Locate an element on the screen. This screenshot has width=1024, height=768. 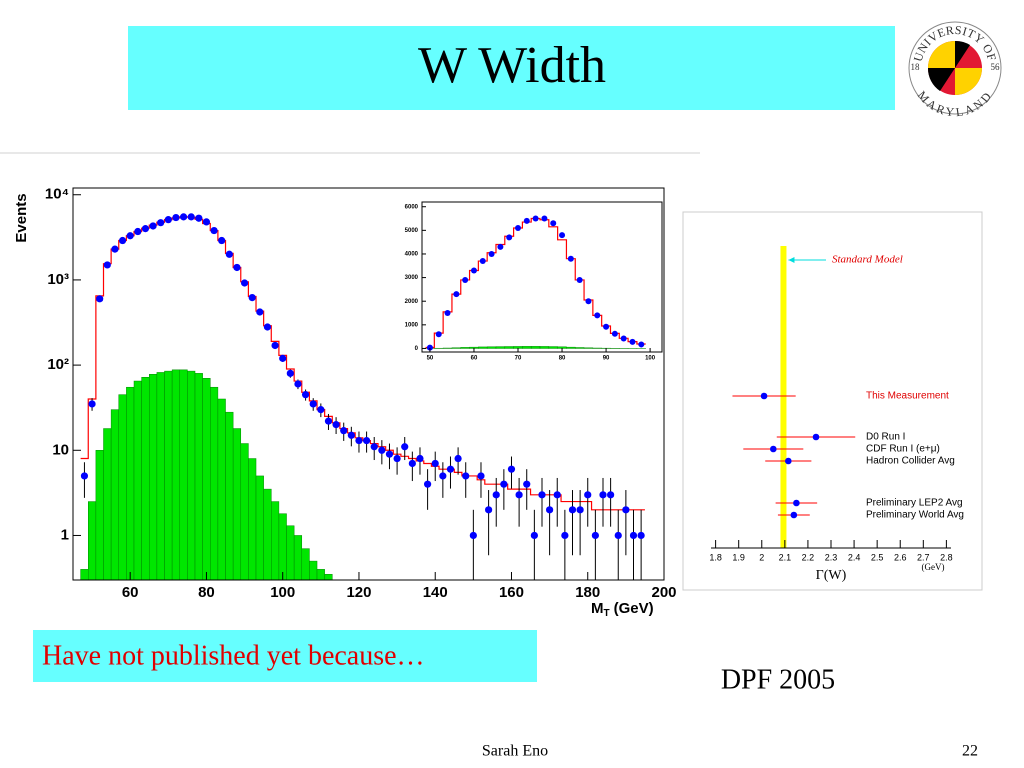
y-tick-label: 6000 is located at coordinates (412, 207).